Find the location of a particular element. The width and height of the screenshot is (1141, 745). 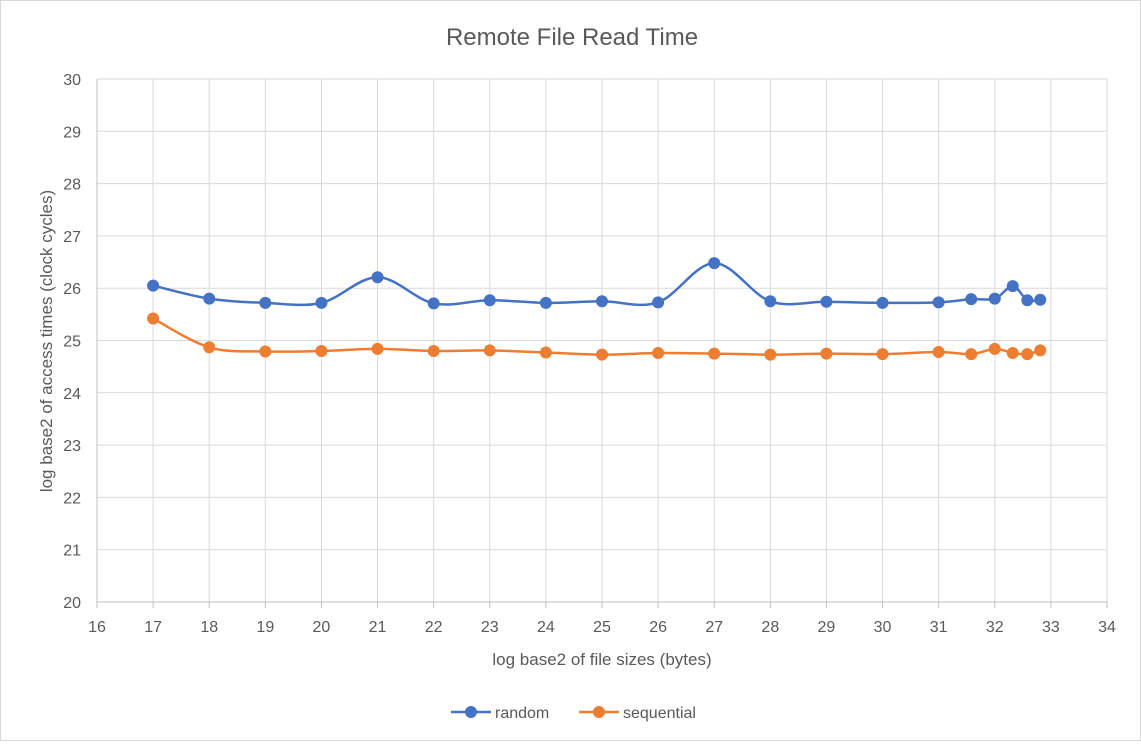

x-tick-label: 20 is located at coordinates (322, 627).